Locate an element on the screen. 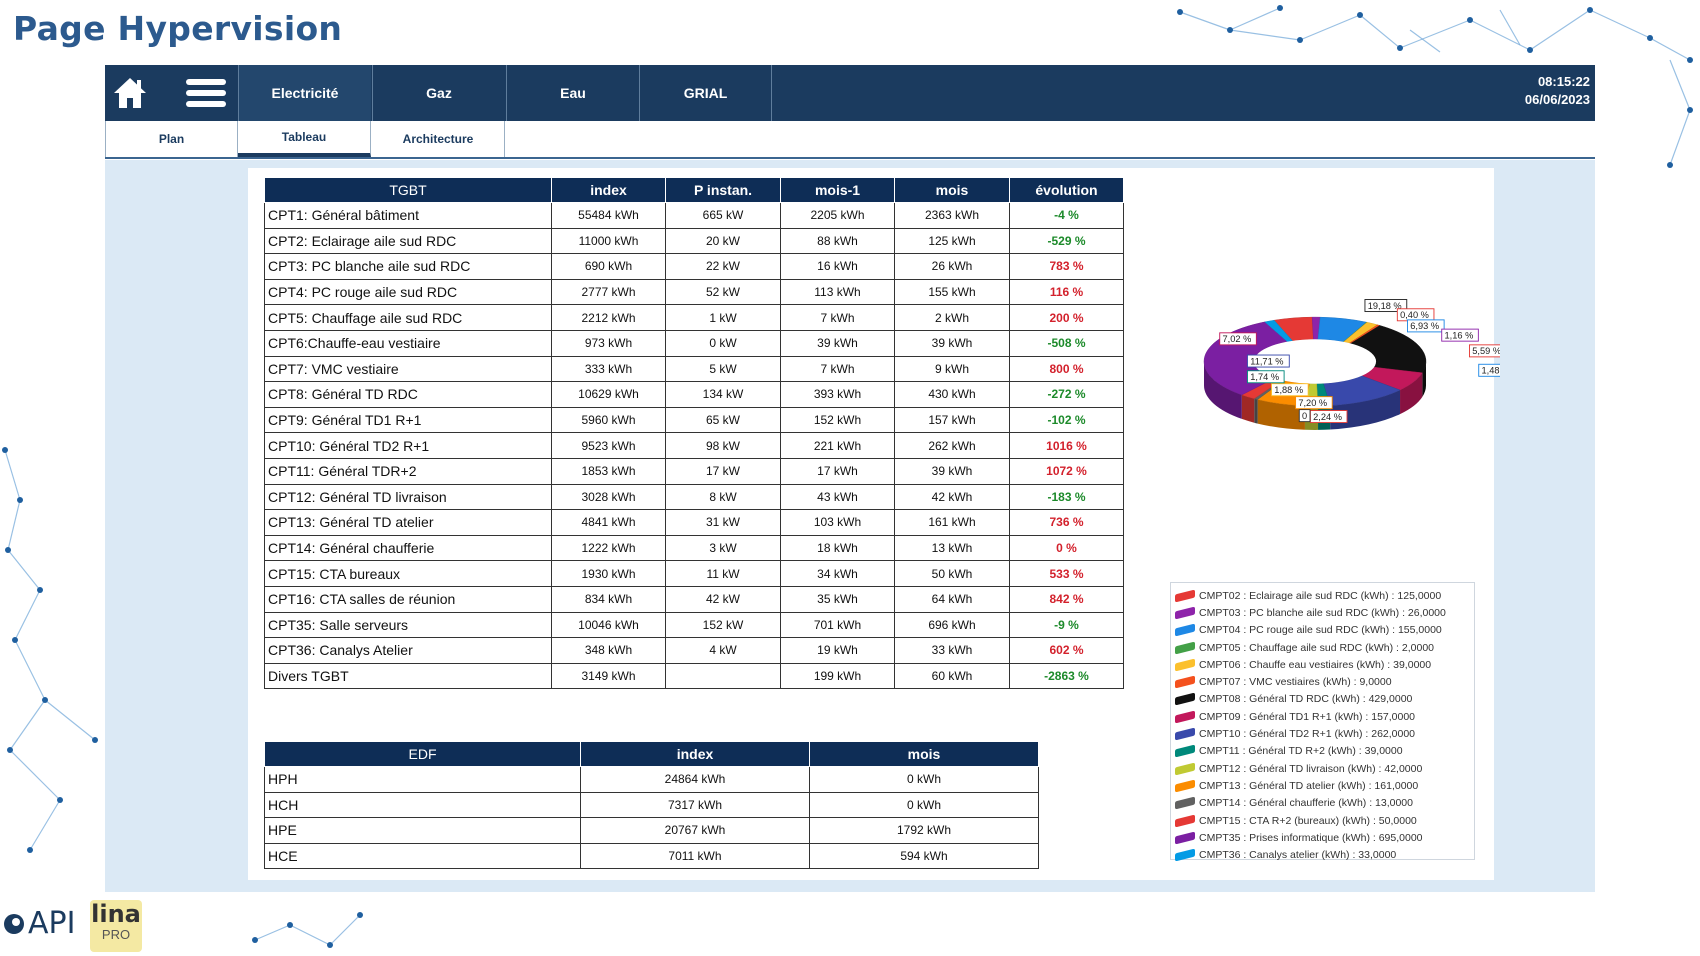 The width and height of the screenshot is (1700, 956). legend-item: CMPT07 : VMC vestiaires (kWh) : 9,0000 is located at coordinates (1324, 681).